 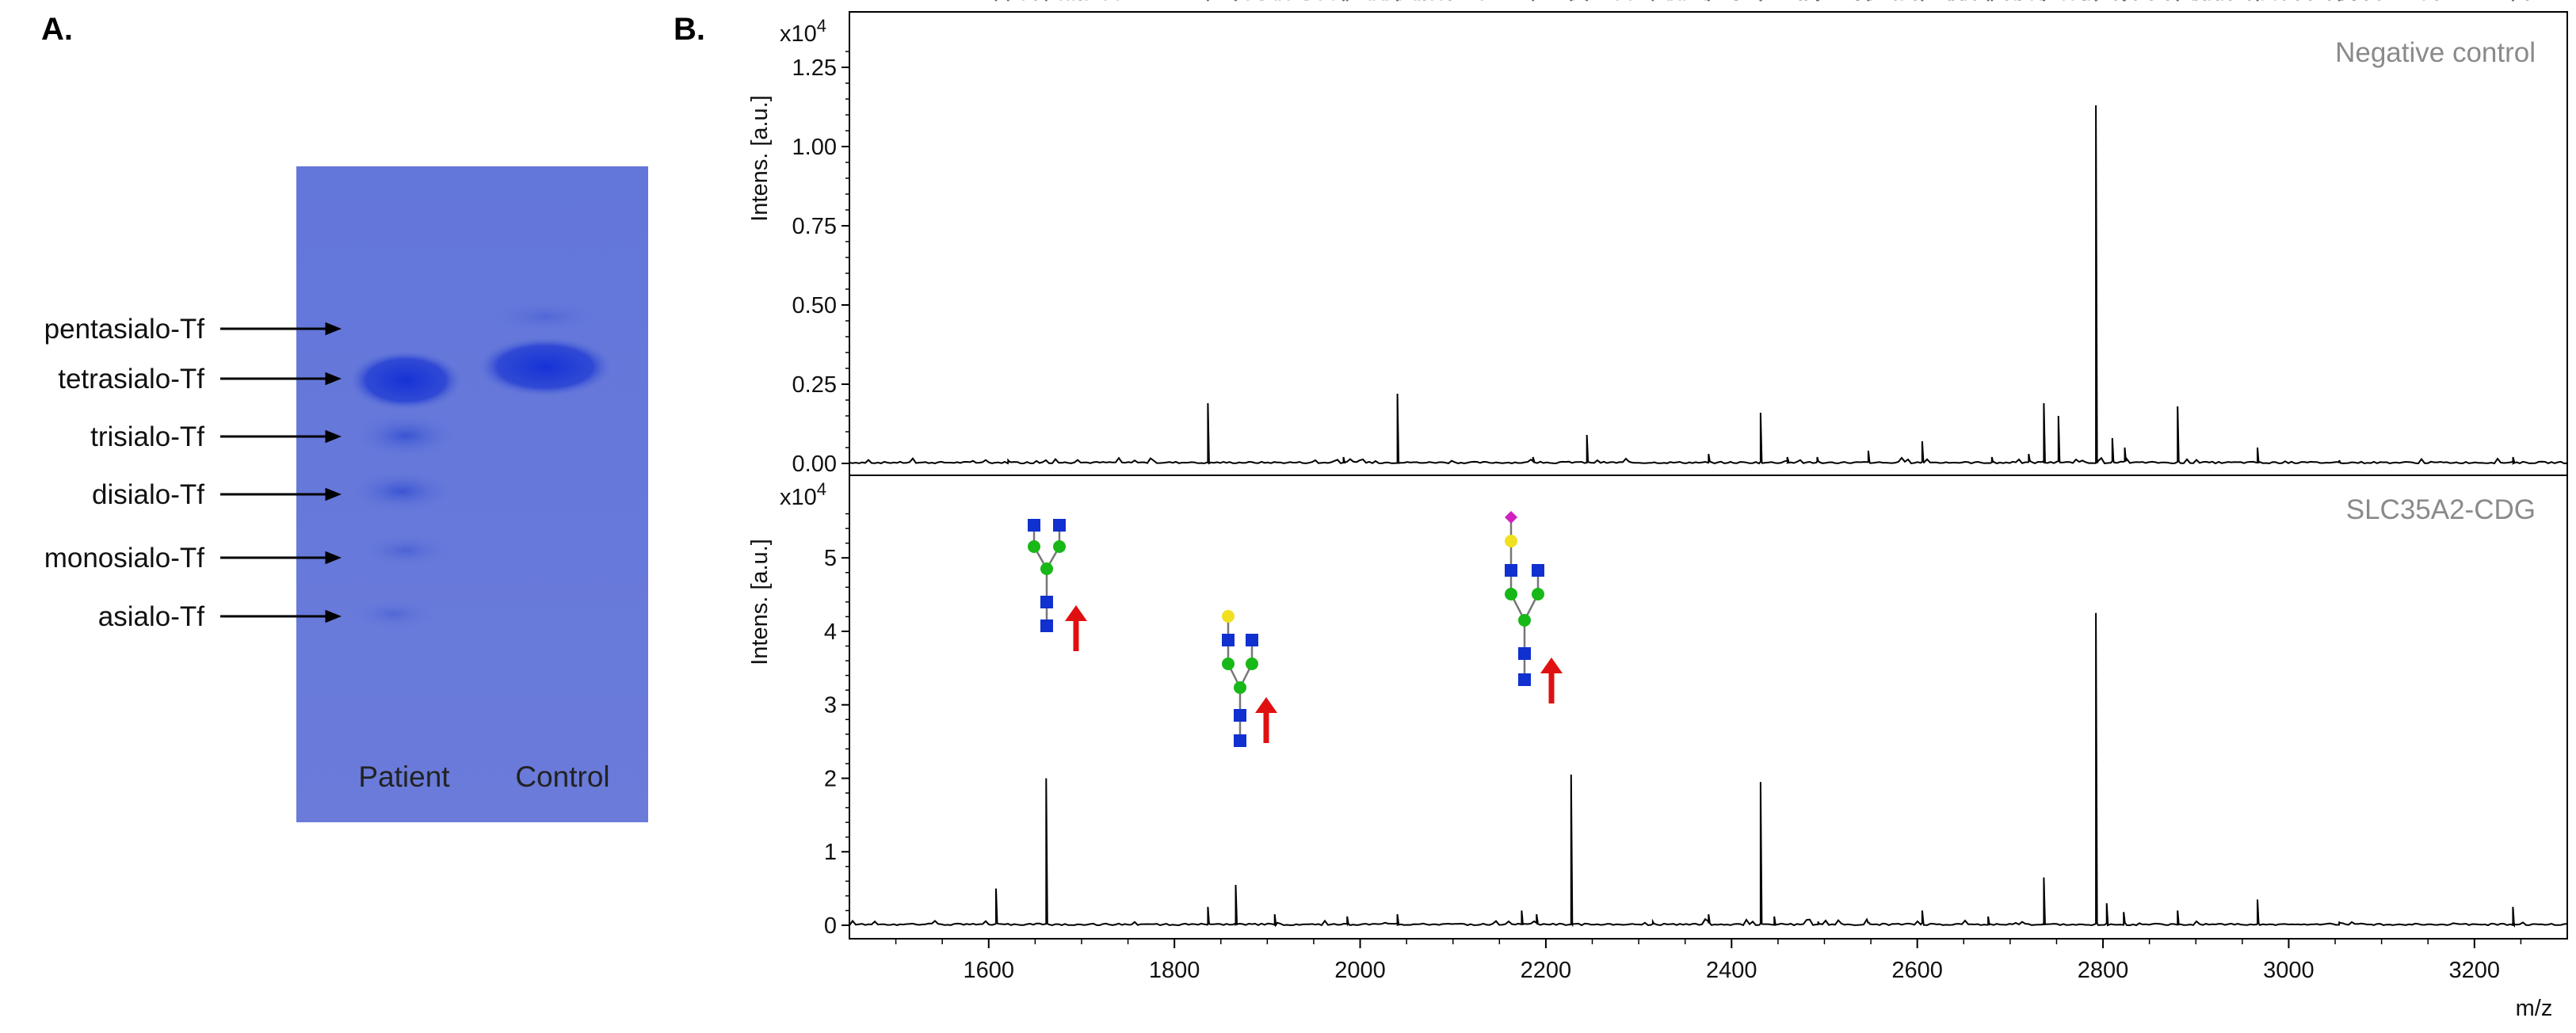 What do you see at coordinates (2233, 3) in the screenshot?
I see `peak-label: 2880.374` at bounding box center [2233, 3].